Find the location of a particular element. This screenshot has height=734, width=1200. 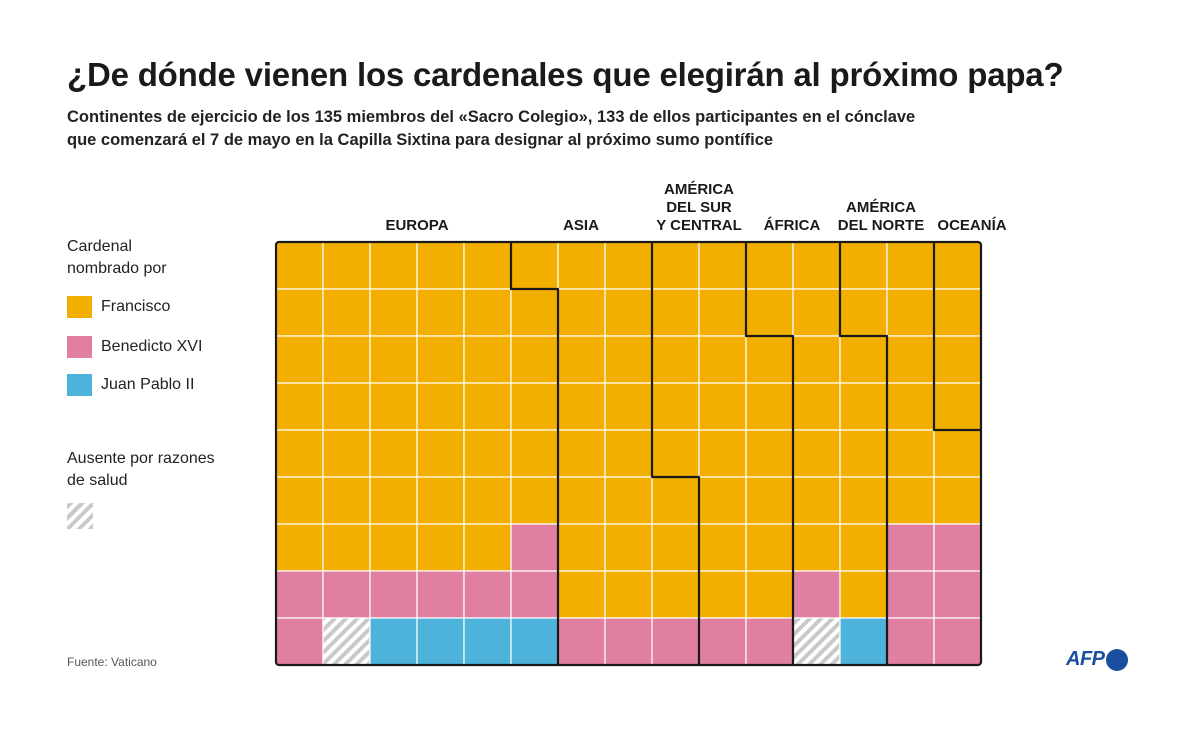

legend-swatch-juan-pablo is located at coordinates (79, 385).